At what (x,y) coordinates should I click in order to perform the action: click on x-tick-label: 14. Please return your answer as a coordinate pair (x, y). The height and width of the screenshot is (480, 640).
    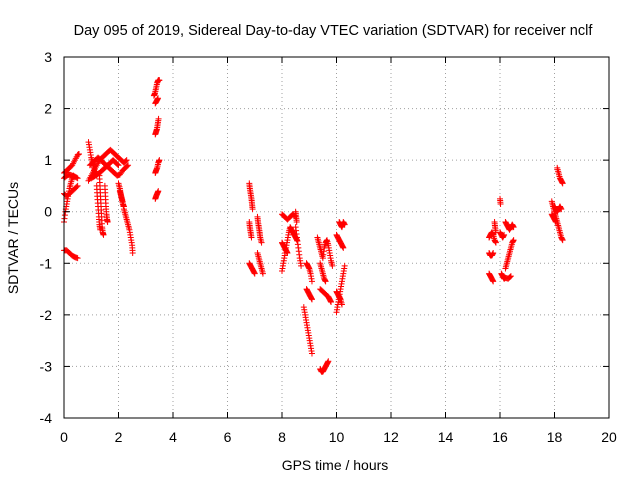
    Looking at the image, I should click on (446, 437).